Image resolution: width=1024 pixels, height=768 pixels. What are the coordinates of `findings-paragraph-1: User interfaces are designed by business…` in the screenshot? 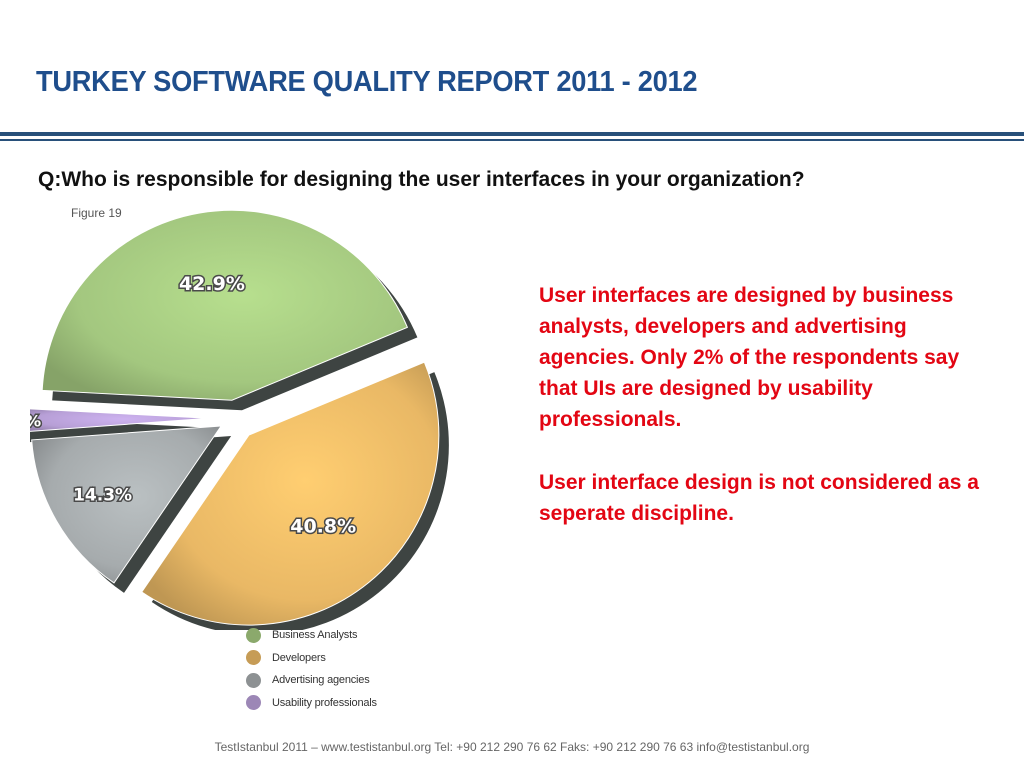 It's located at (749, 357).